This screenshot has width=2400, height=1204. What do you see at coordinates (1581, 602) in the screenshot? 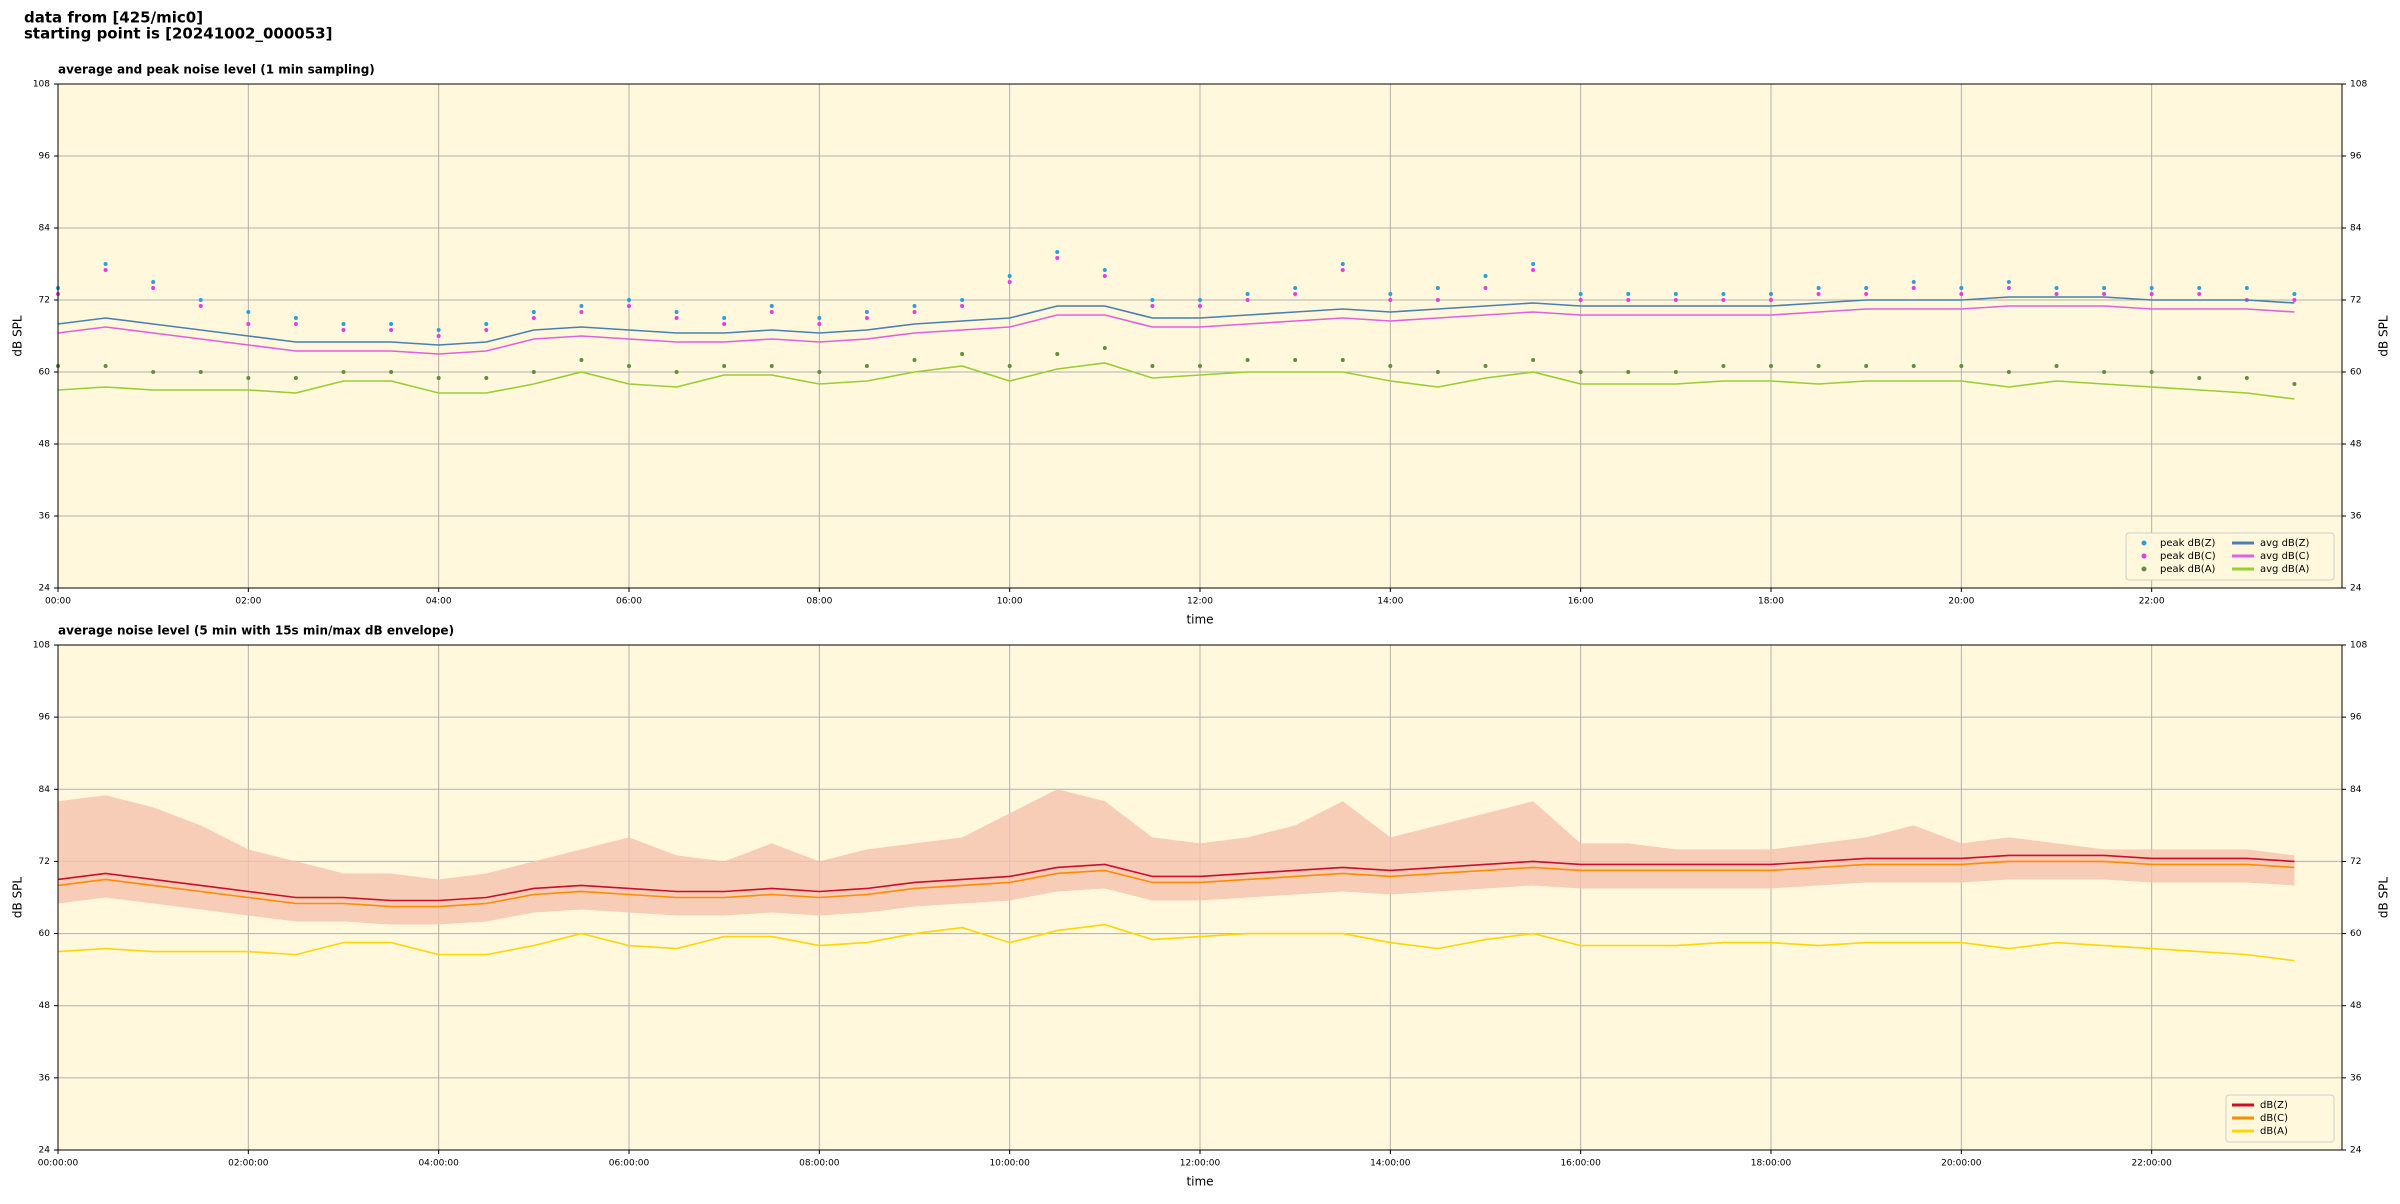
I see `x-tick-label: 16:00` at bounding box center [1581, 602].